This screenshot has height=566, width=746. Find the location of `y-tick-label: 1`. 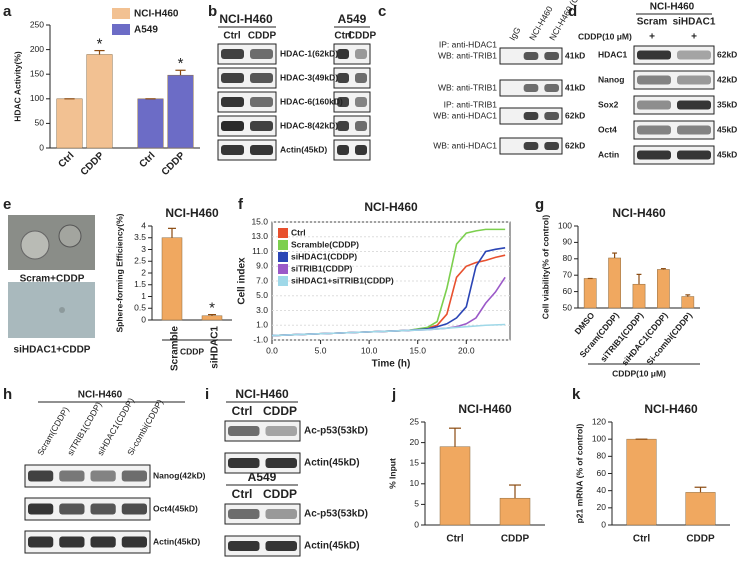

y-tick-label: 1 is located at coordinates (143, 296).